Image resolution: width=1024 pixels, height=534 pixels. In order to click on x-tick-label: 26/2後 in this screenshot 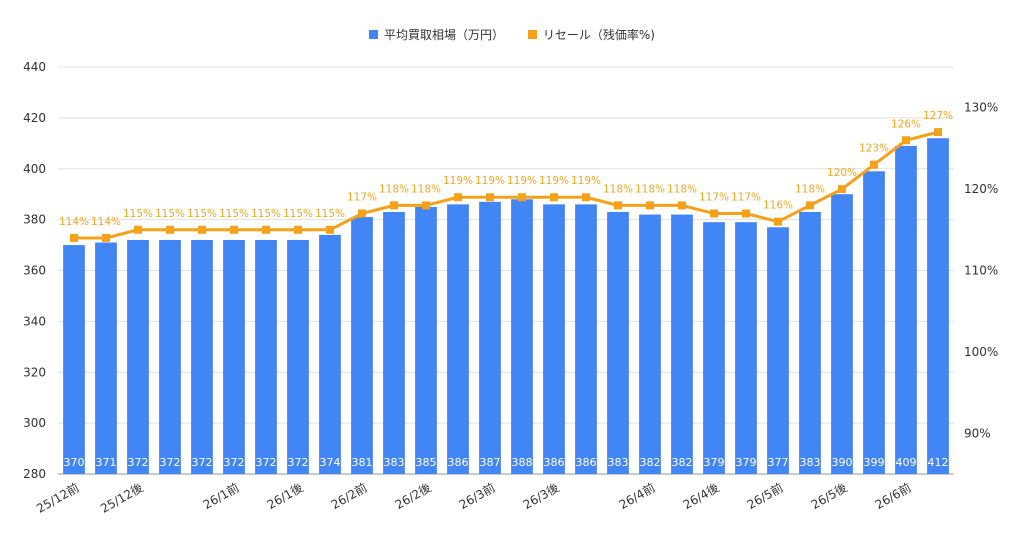, I will do `click(413, 496)`.